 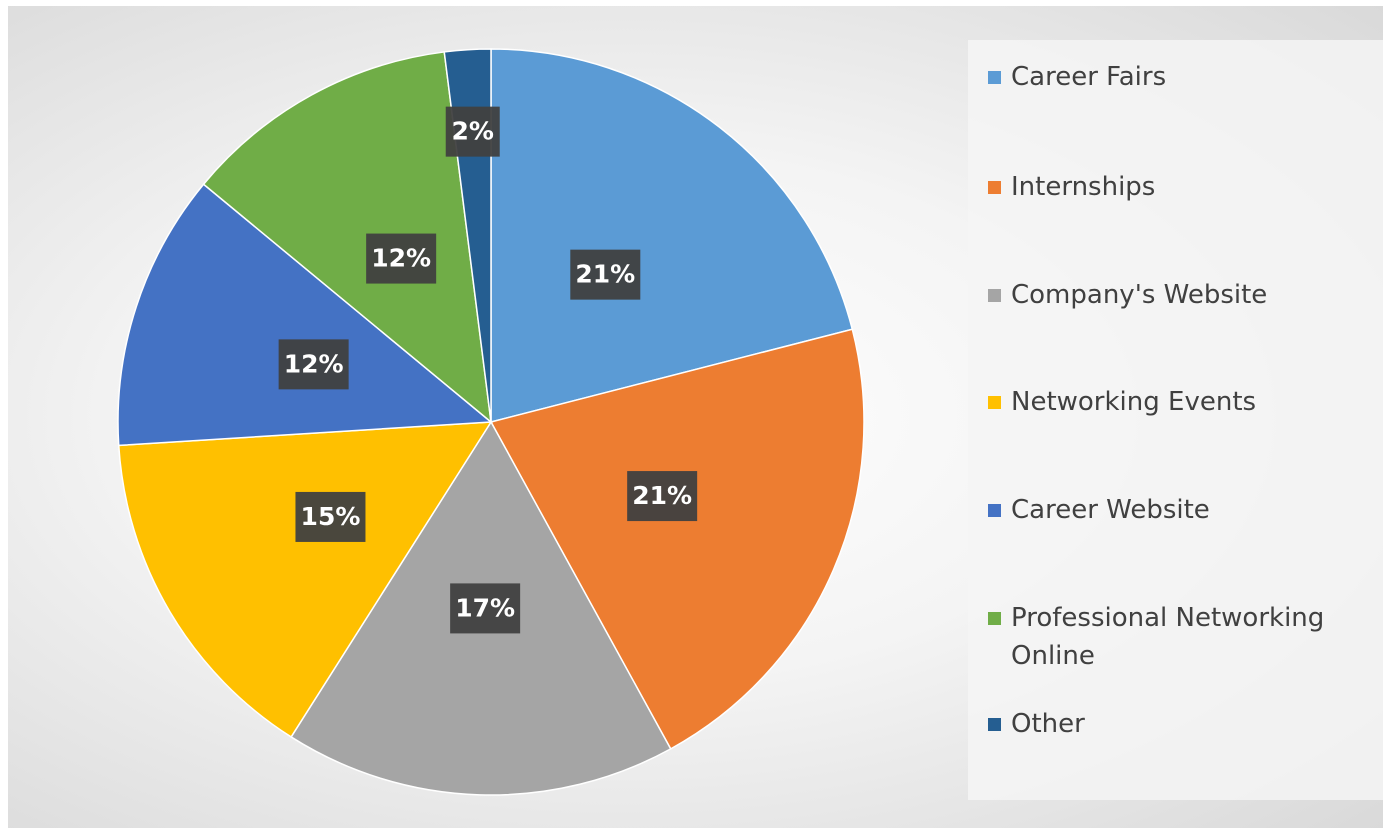 I want to click on legend-item: Company's Website, so click(x=1178, y=295).